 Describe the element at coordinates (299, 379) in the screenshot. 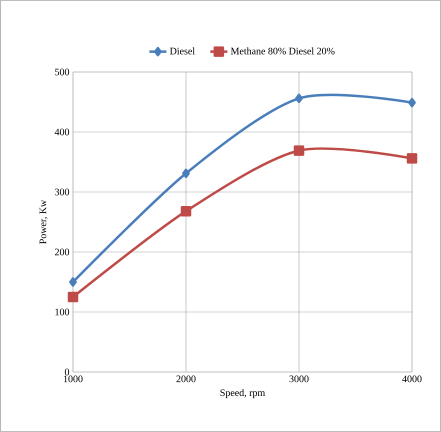

I see `x-tick-label: 3000` at that location.